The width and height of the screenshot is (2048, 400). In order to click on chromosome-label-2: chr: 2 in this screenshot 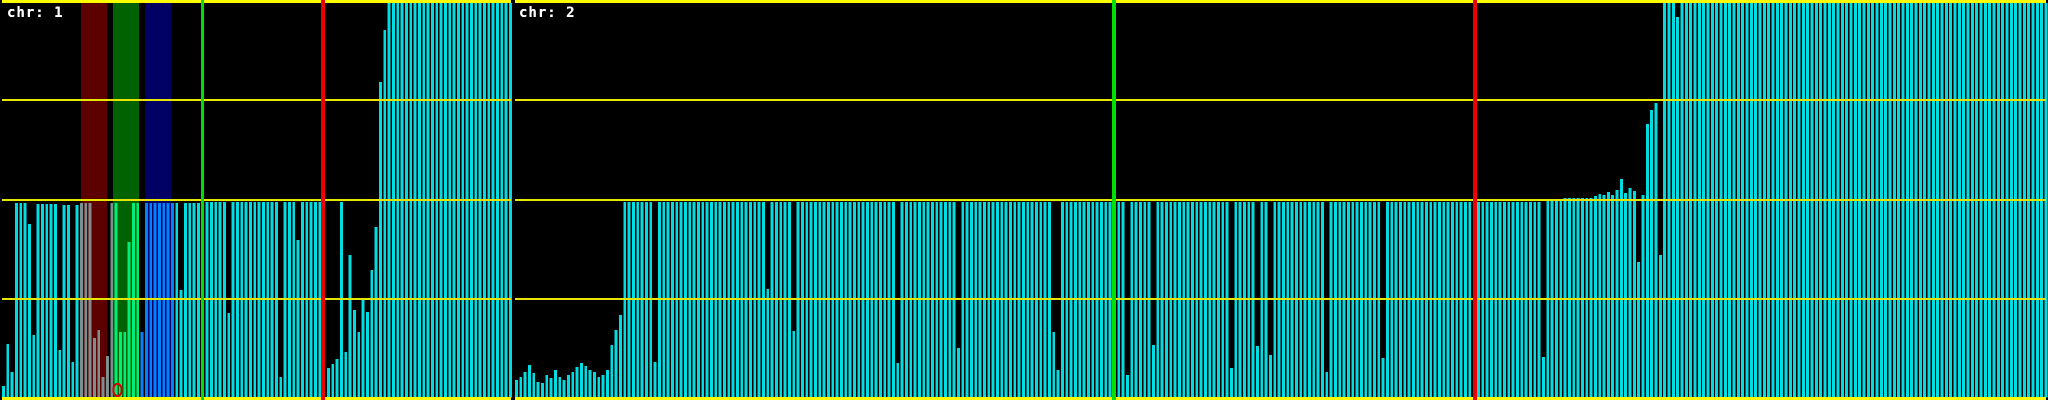, I will do `click(547, 13)`.